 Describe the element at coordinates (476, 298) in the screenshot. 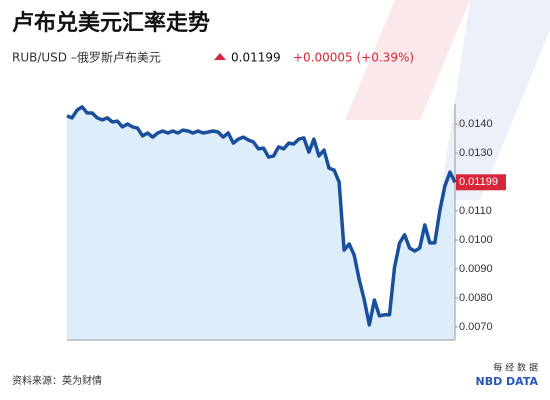

I see `y-tick-label: 0.0080` at that location.